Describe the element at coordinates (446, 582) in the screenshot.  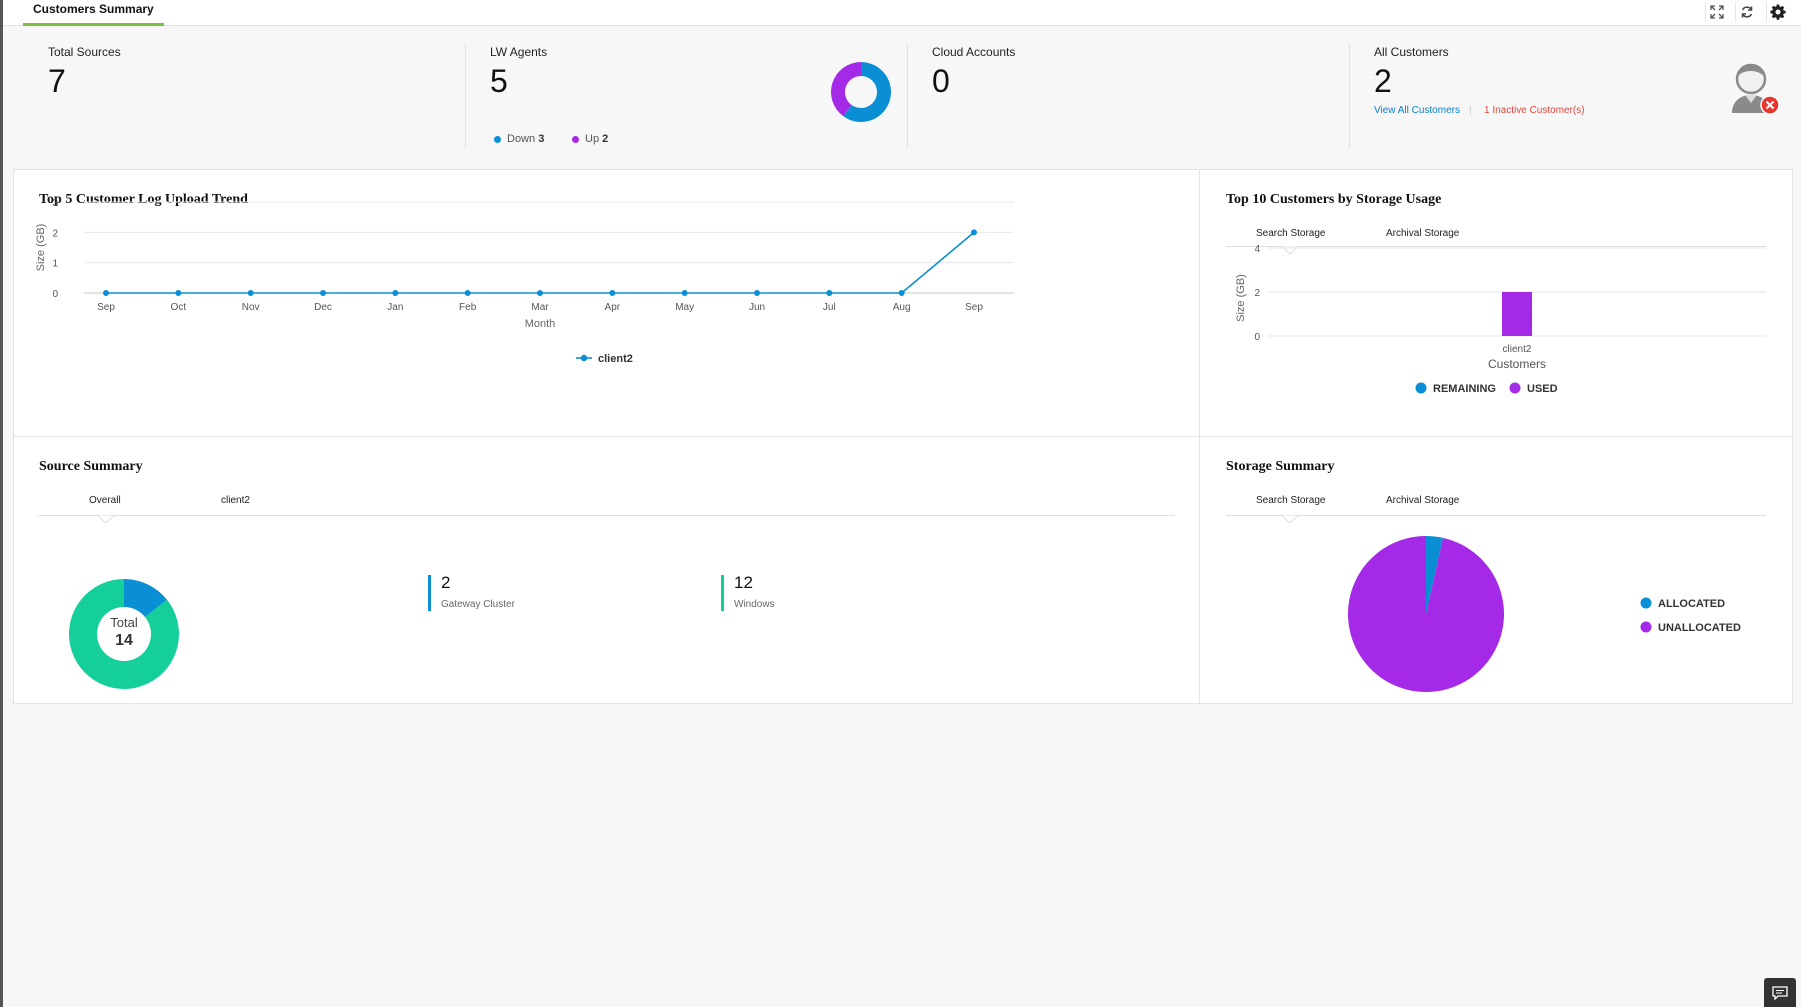
I see `stat-value: 2` at that location.